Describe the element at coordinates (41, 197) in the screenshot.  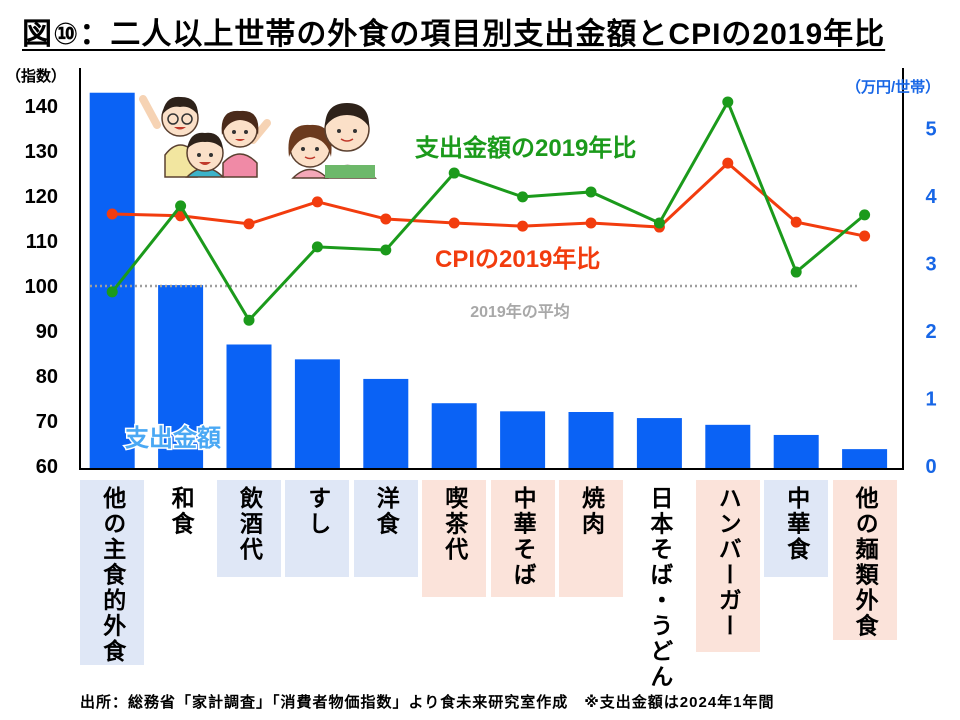
I see `left-axis-tick-label: 120` at that location.